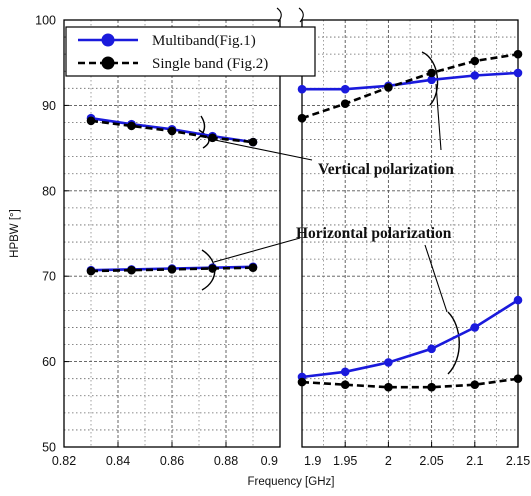 The height and width of the screenshot is (496, 531). What do you see at coordinates (438, 117) in the screenshot?
I see `leader-vertical-high-band` at bounding box center [438, 117].